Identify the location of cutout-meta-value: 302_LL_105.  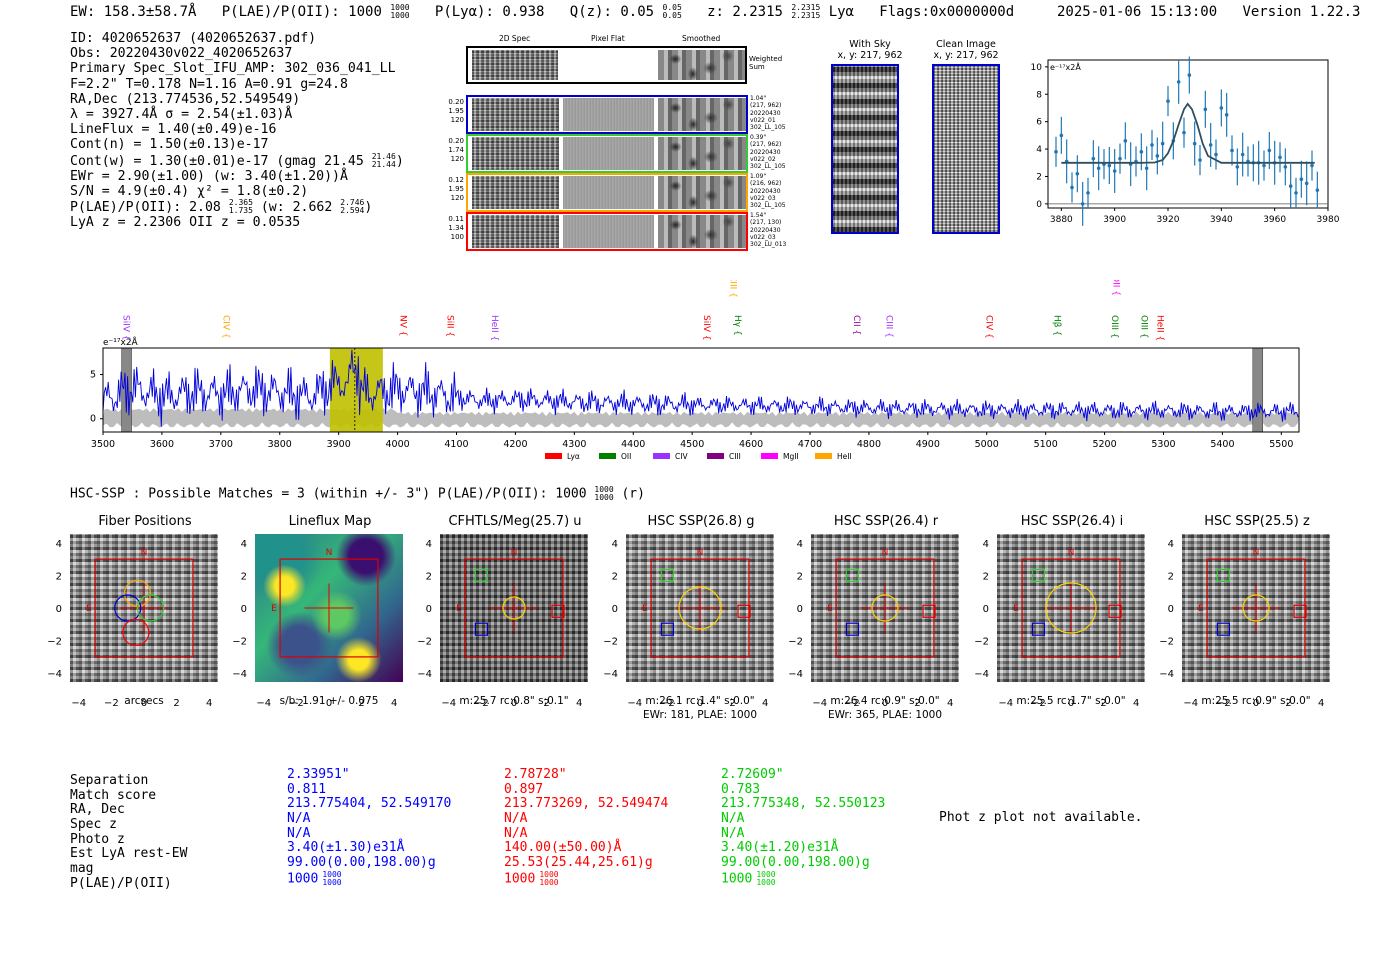
(768, 128).